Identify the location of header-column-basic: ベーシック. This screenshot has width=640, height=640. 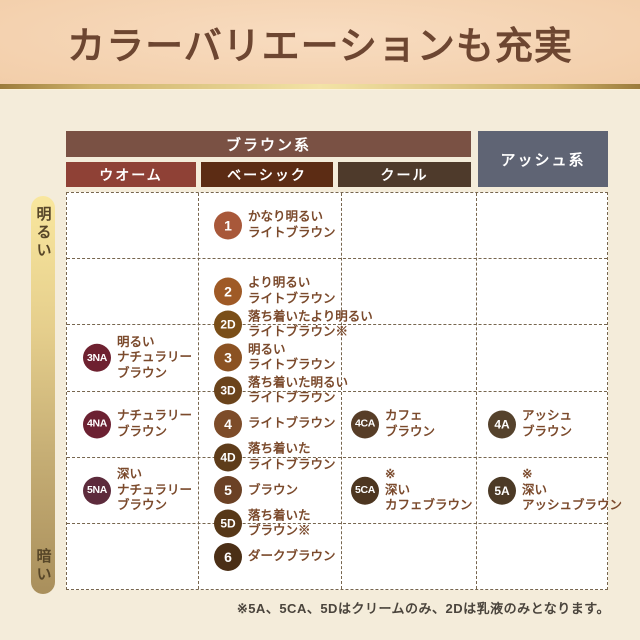
(267, 174).